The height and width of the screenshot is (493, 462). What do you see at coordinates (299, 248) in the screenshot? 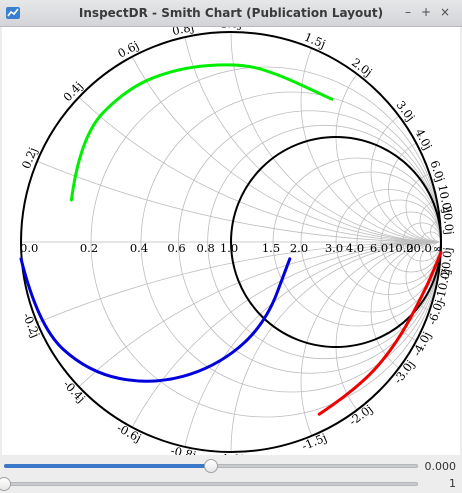
I see `resistance-label: 2.0` at bounding box center [299, 248].